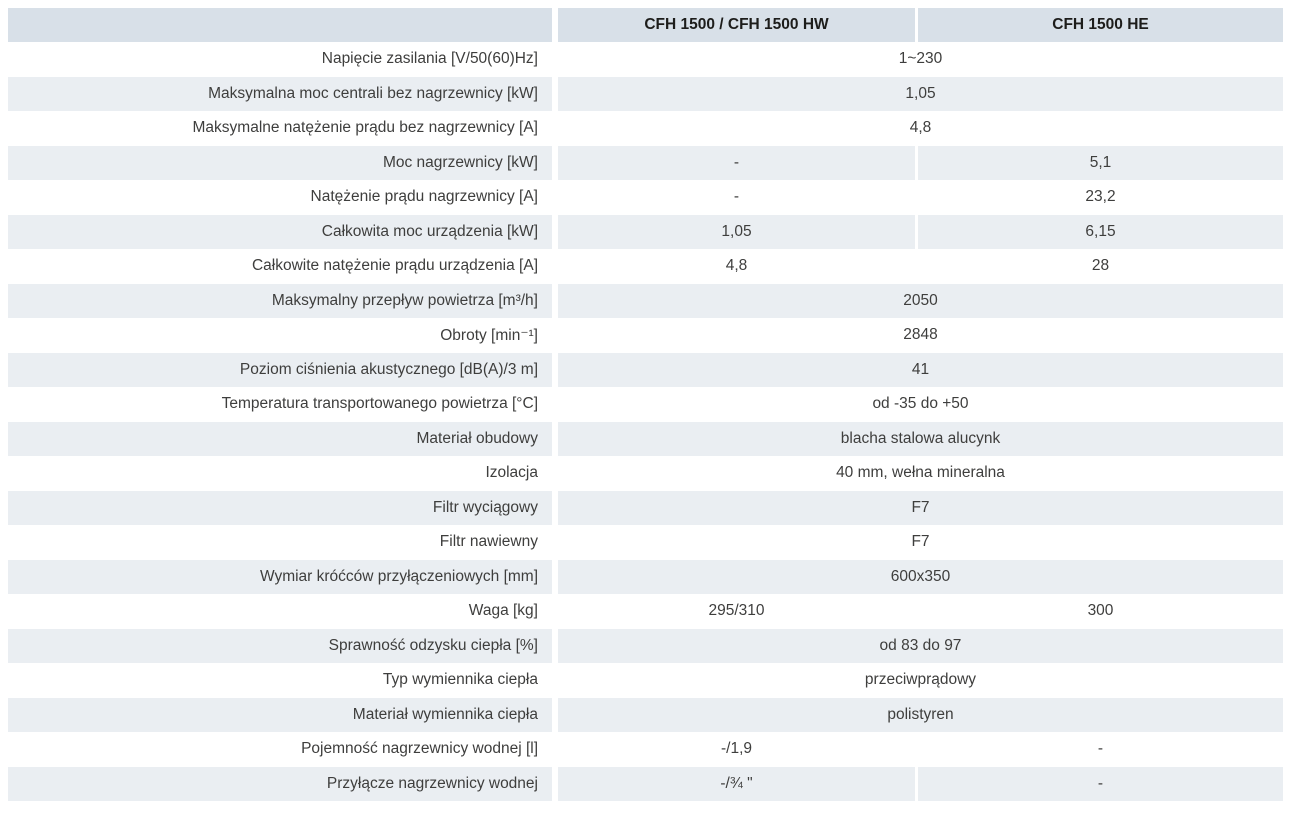 Image resolution: width=1294 pixels, height=814 pixels. I want to click on table-row: Maksymalny przepływ powietrza [m³/h] 2050, so click(645, 300).